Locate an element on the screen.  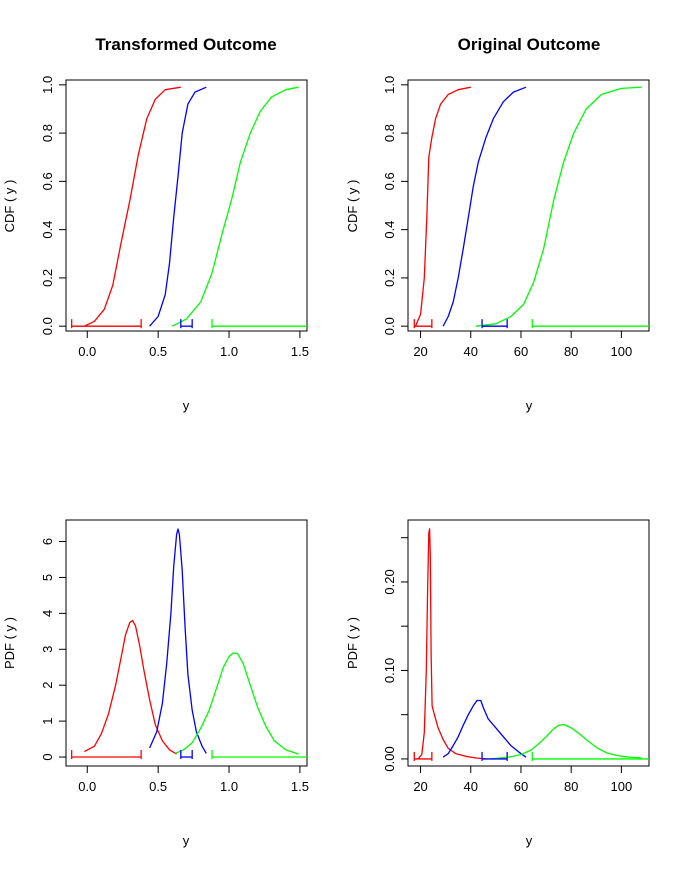
panel-title-transformed: Transformed Outcome is located at coordinates (185, 44).